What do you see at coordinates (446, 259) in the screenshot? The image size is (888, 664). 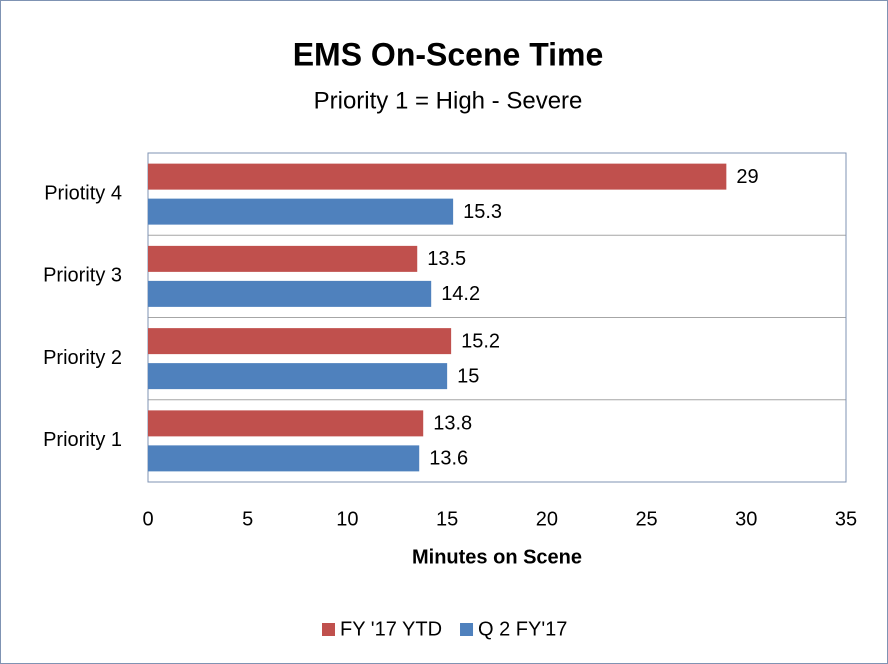 I see `data-label: 13.5` at bounding box center [446, 259].